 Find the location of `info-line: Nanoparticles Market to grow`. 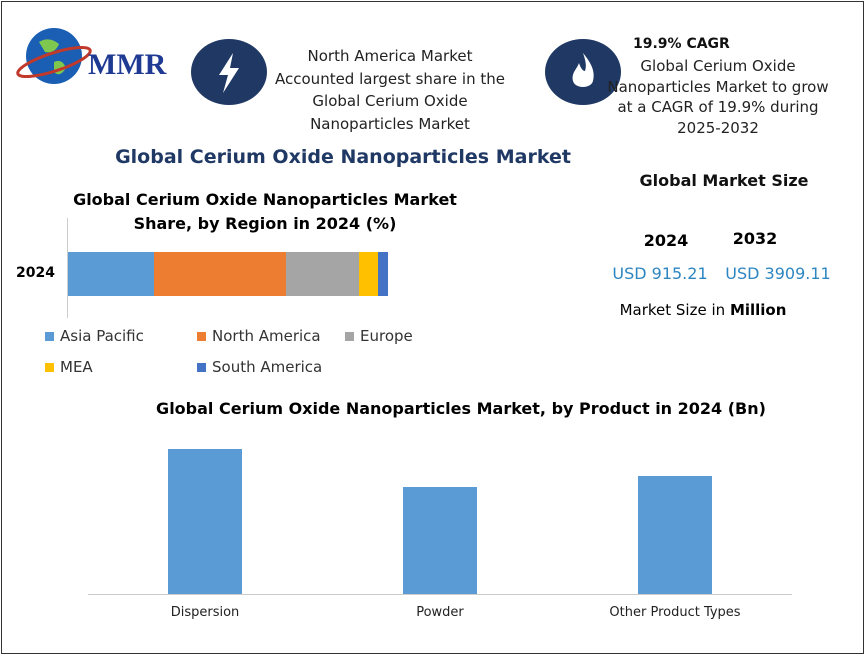

info-line: Nanoparticles Market to grow is located at coordinates (718, 86).